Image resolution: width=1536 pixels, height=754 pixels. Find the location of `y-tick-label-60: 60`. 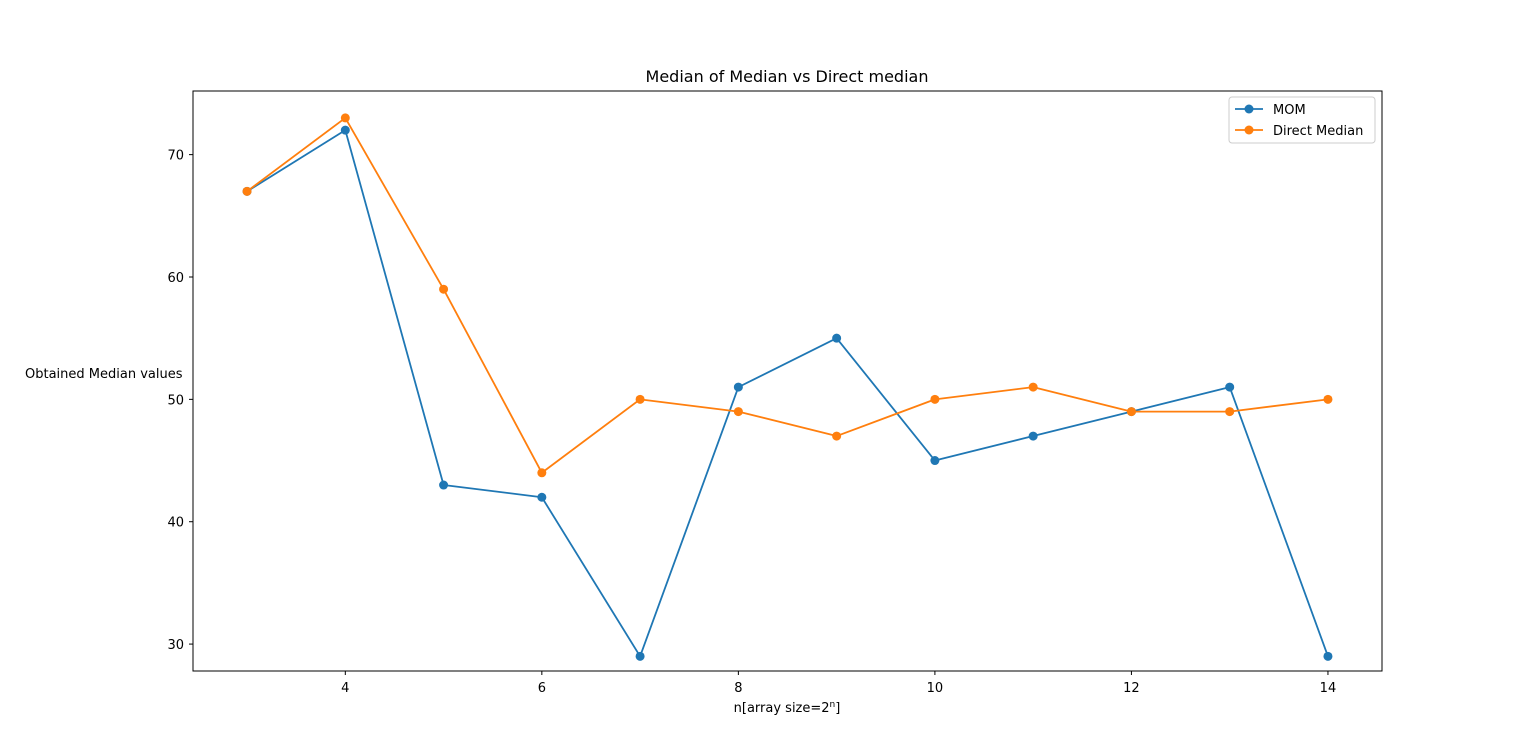

y-tick-label-60: 60 is located at coordinates (175, 278).